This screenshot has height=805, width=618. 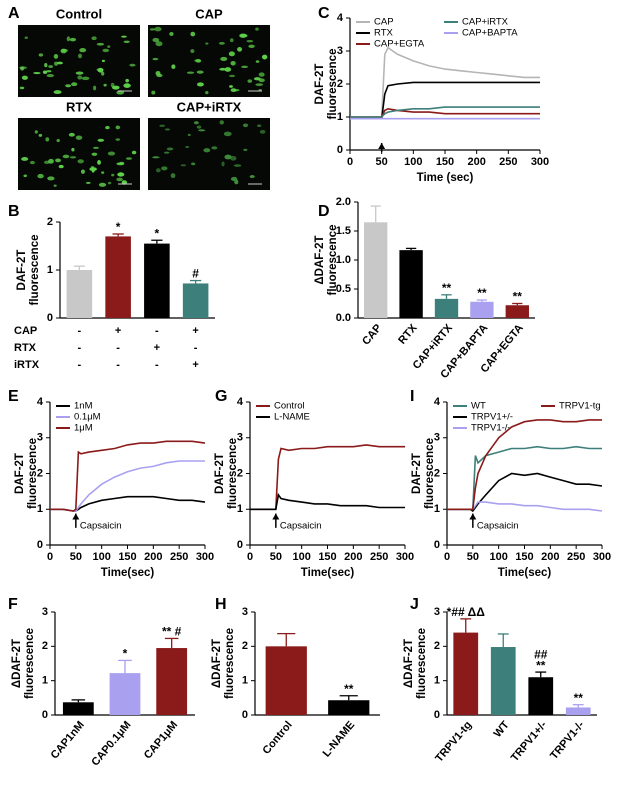 I want to click on table-cell: +, so click(x=195, y=365).